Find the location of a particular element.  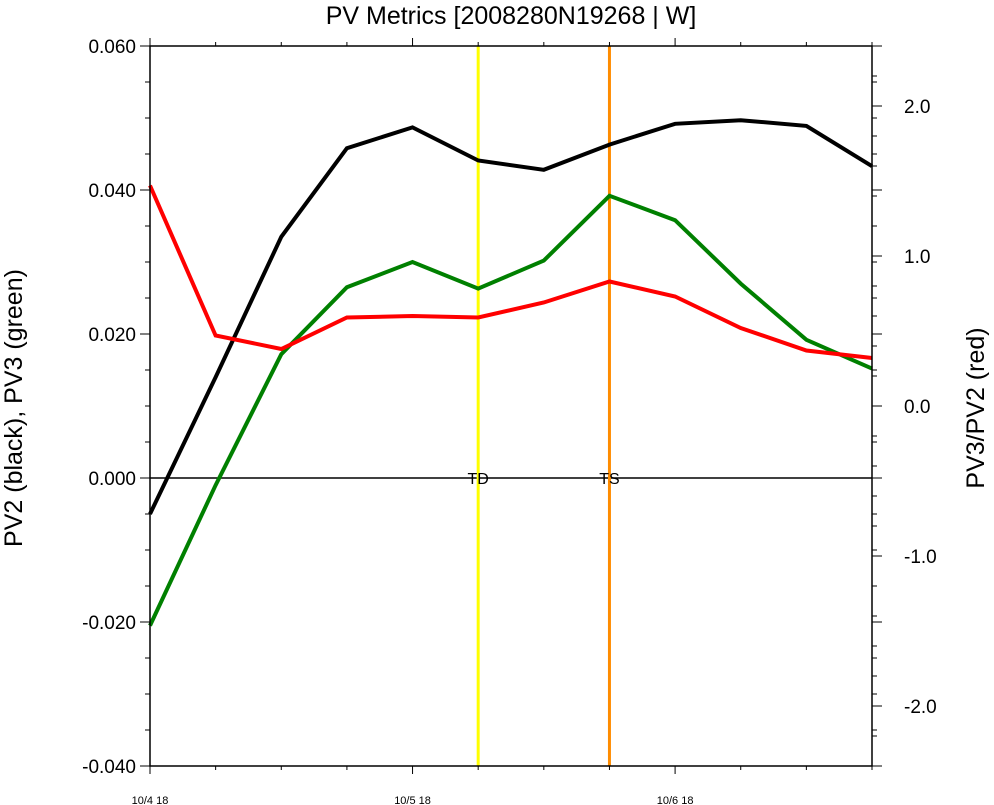

y-right-tick-label: 2.0 is located at coordinates (917, 107).